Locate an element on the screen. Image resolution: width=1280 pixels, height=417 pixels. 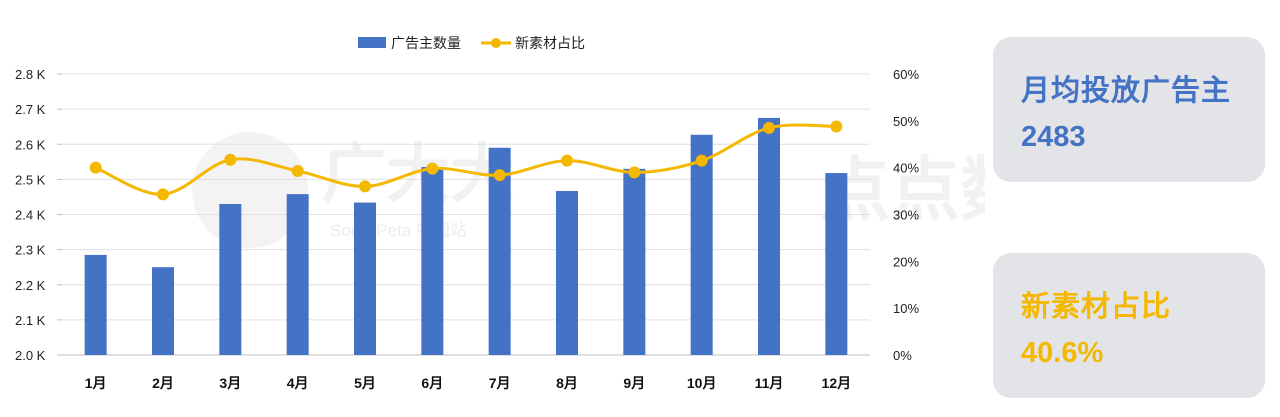
y-left-tick-label: 2.7 K is located at coordinates (30, 109).